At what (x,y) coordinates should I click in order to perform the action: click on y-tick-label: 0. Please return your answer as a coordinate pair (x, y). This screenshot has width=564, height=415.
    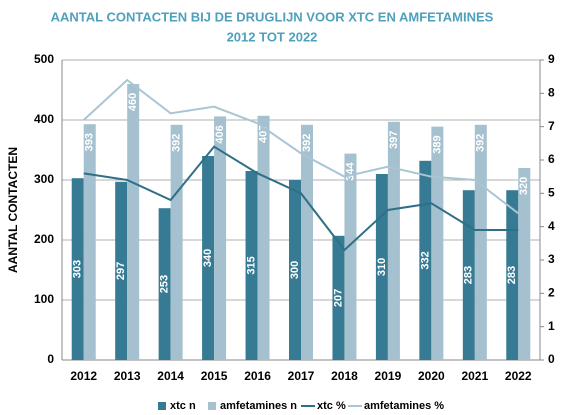
    Looking at the image, I should click on (50, 359).